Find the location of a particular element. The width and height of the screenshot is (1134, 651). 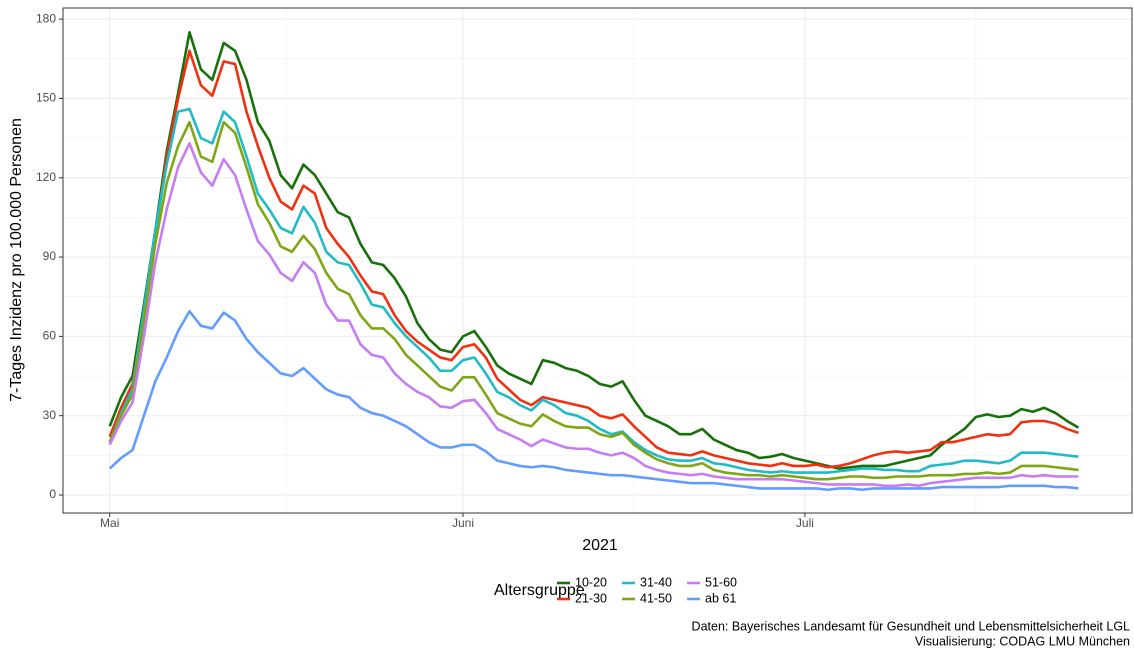

legend-label: 10-20 is located at coordinates (591, 582).